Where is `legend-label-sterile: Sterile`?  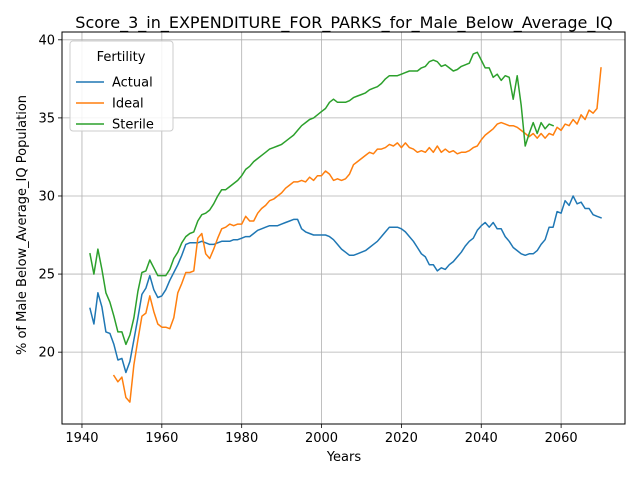 legend-label-sterile: Sterile is located at coordinates (133, 125).